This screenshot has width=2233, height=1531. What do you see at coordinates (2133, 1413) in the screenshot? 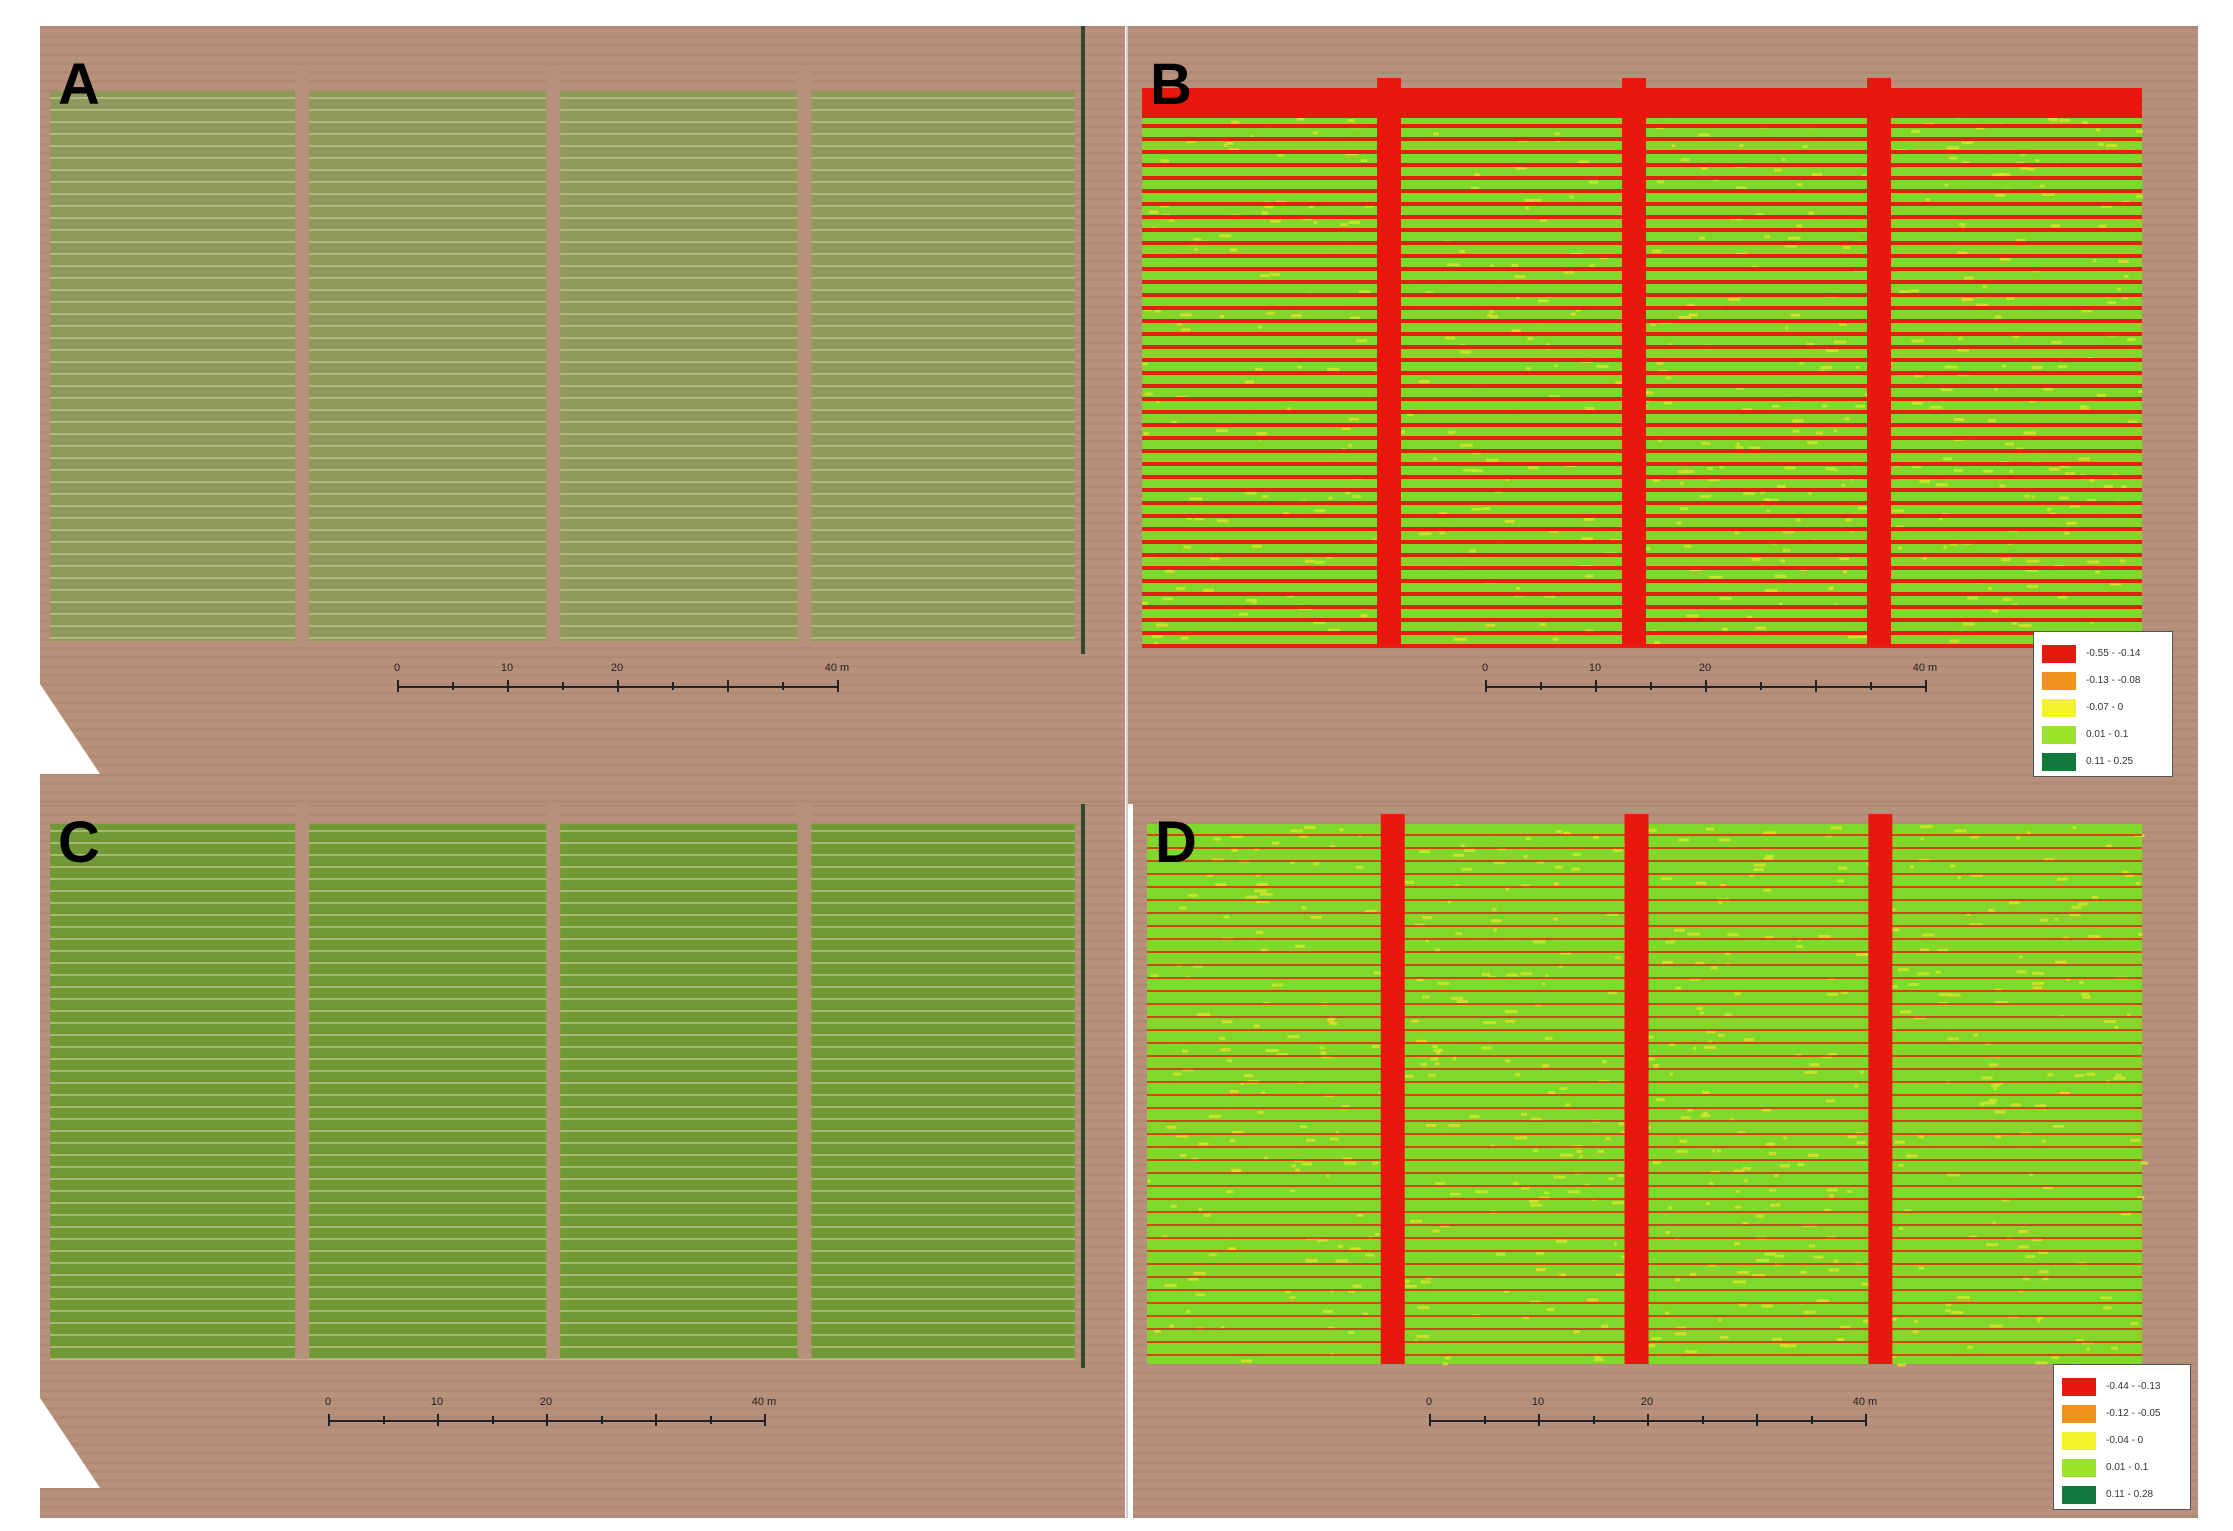
I see `legend-label: -0.12 - -0.05` at bounding box center [2133, 1413].